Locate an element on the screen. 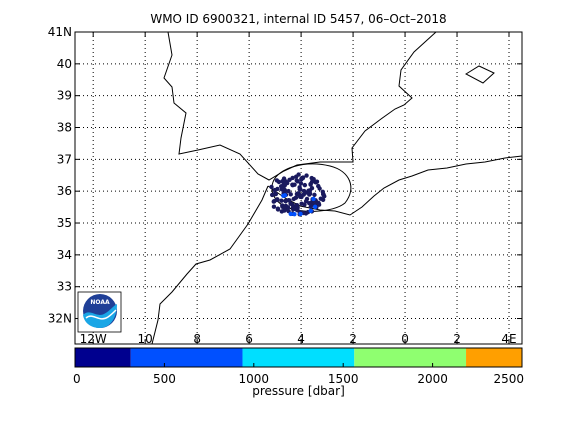 The image size is (576, 432). lat-tick-label: 41N is located at coordinates (60, 32).